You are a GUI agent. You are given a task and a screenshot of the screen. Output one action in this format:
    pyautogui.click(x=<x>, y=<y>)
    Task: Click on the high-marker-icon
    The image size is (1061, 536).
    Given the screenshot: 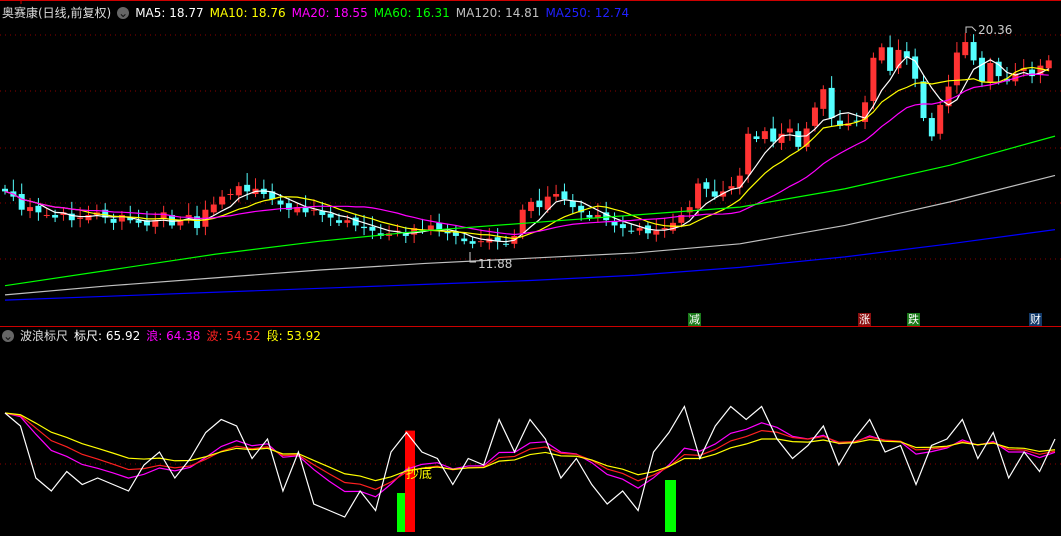 What is the action you would take?
    pyautogui.click(x=971, y=29)
    